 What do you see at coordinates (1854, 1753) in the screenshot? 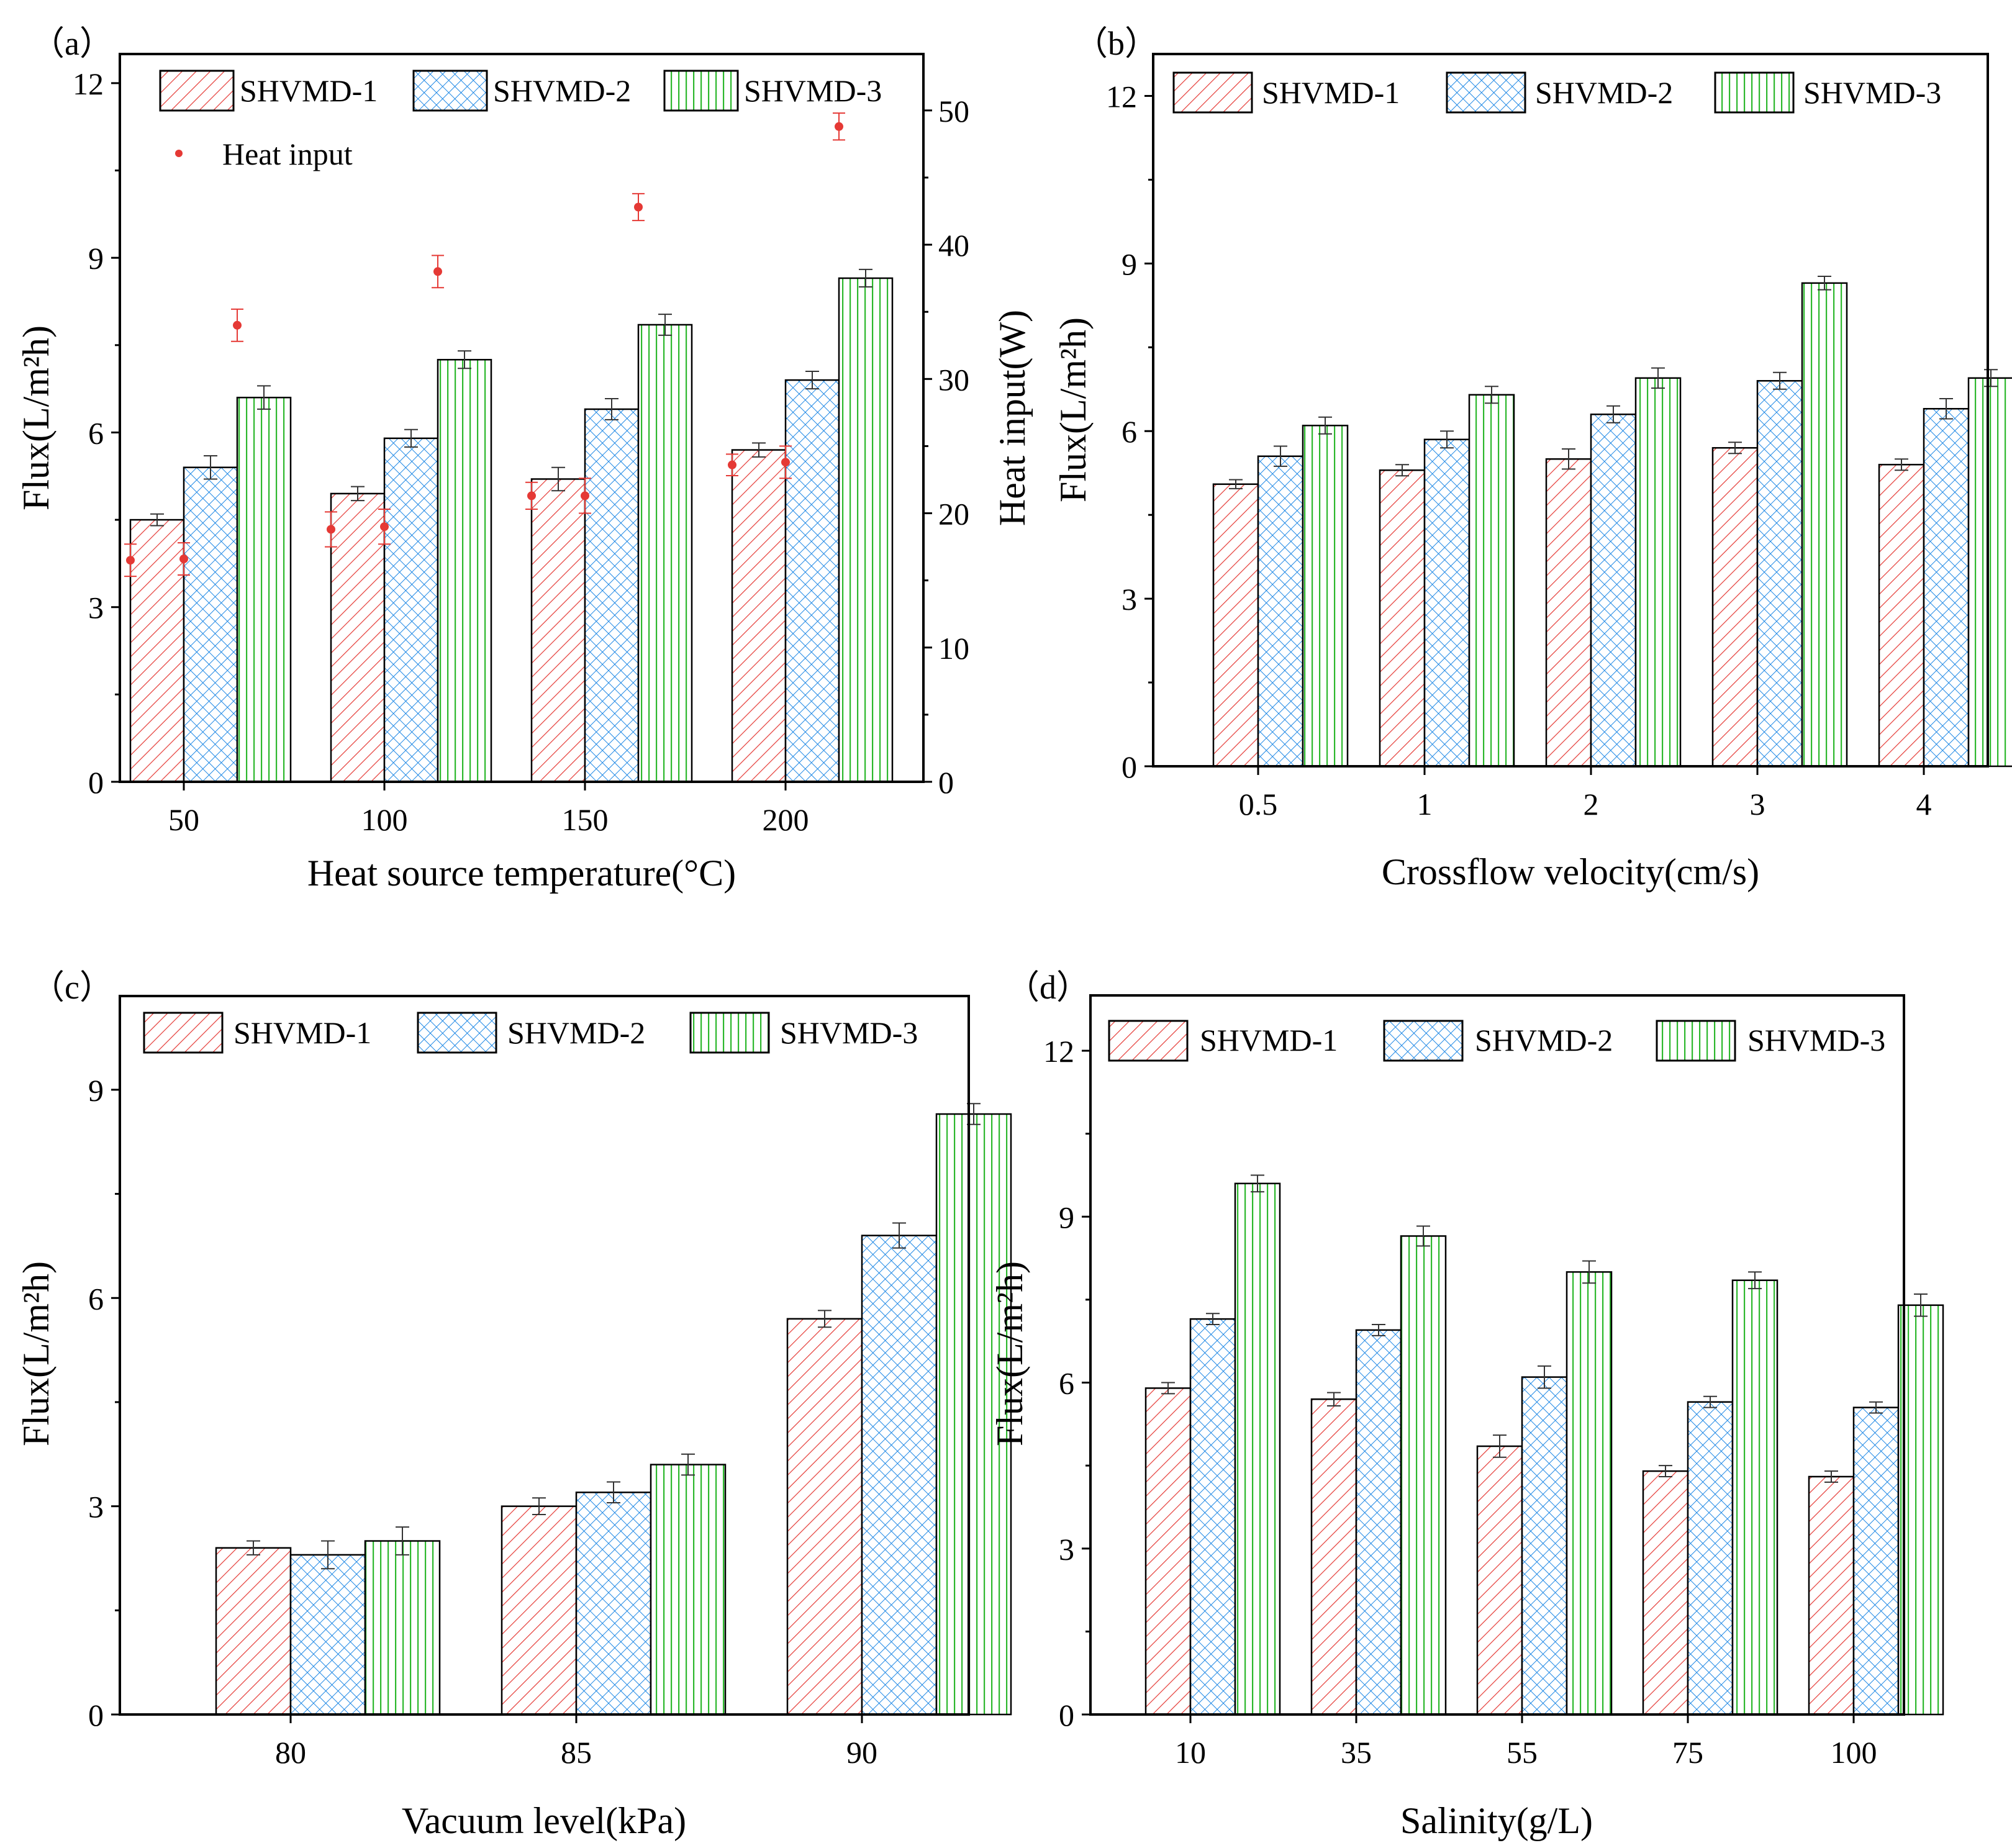
I see `x-tick-label: 100` at bounding box center [1854, 1753].